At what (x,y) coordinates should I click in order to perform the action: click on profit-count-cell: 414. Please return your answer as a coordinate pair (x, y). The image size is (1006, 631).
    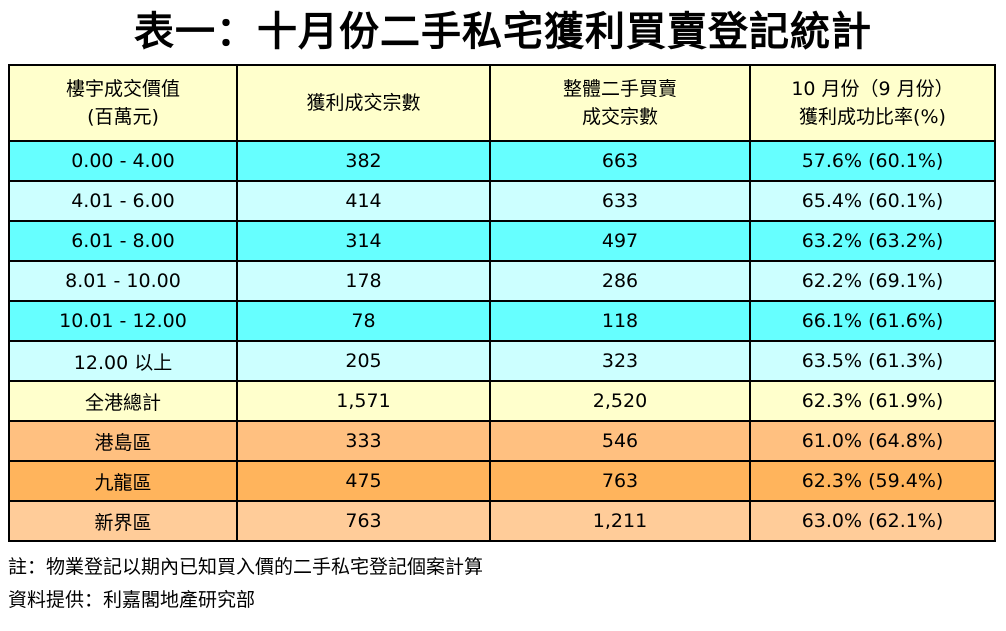
    Looking at the image, I should click on (362, 201).